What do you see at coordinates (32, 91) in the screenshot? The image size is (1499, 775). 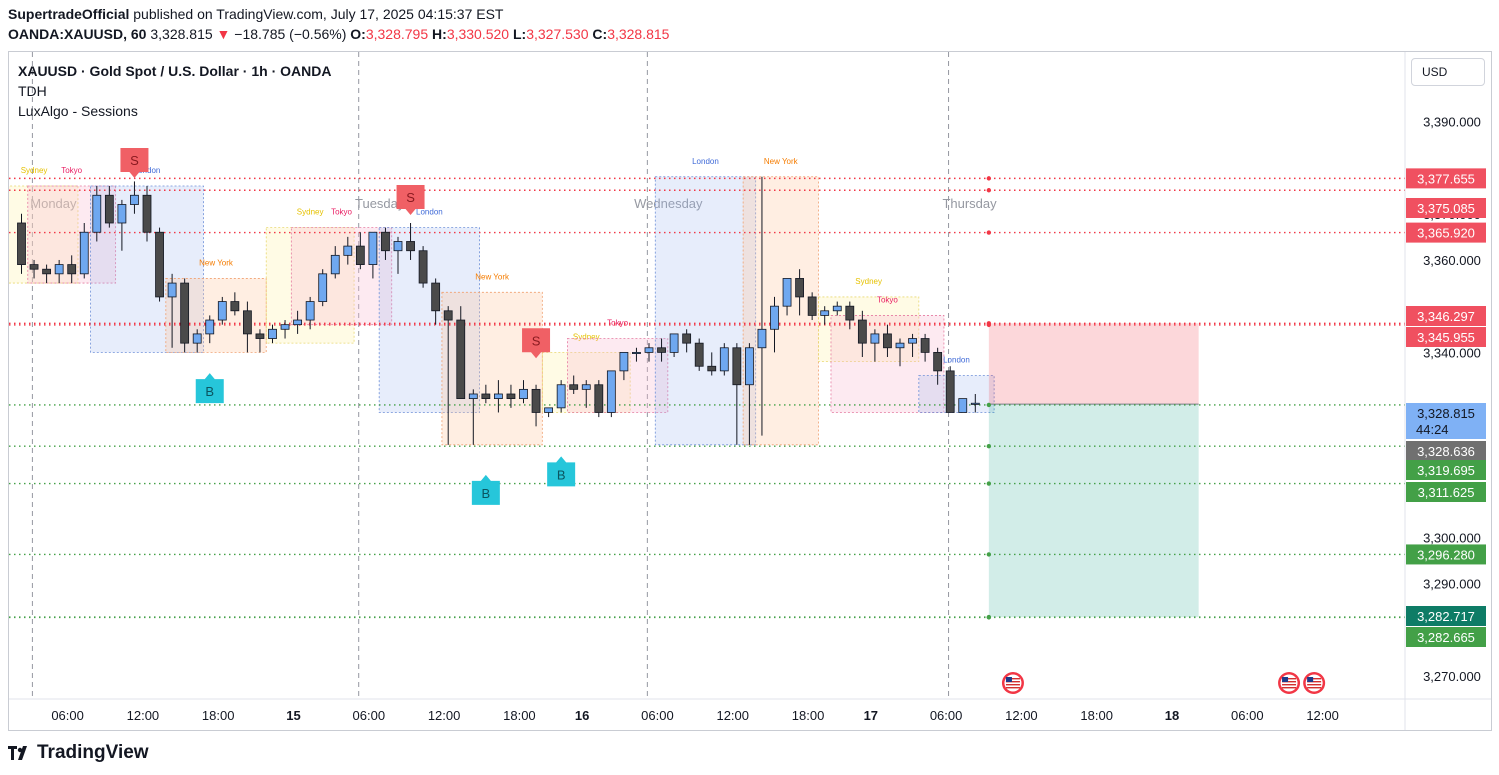 I see `indicator-tdh: TDH` at bounding box center [32, 91].